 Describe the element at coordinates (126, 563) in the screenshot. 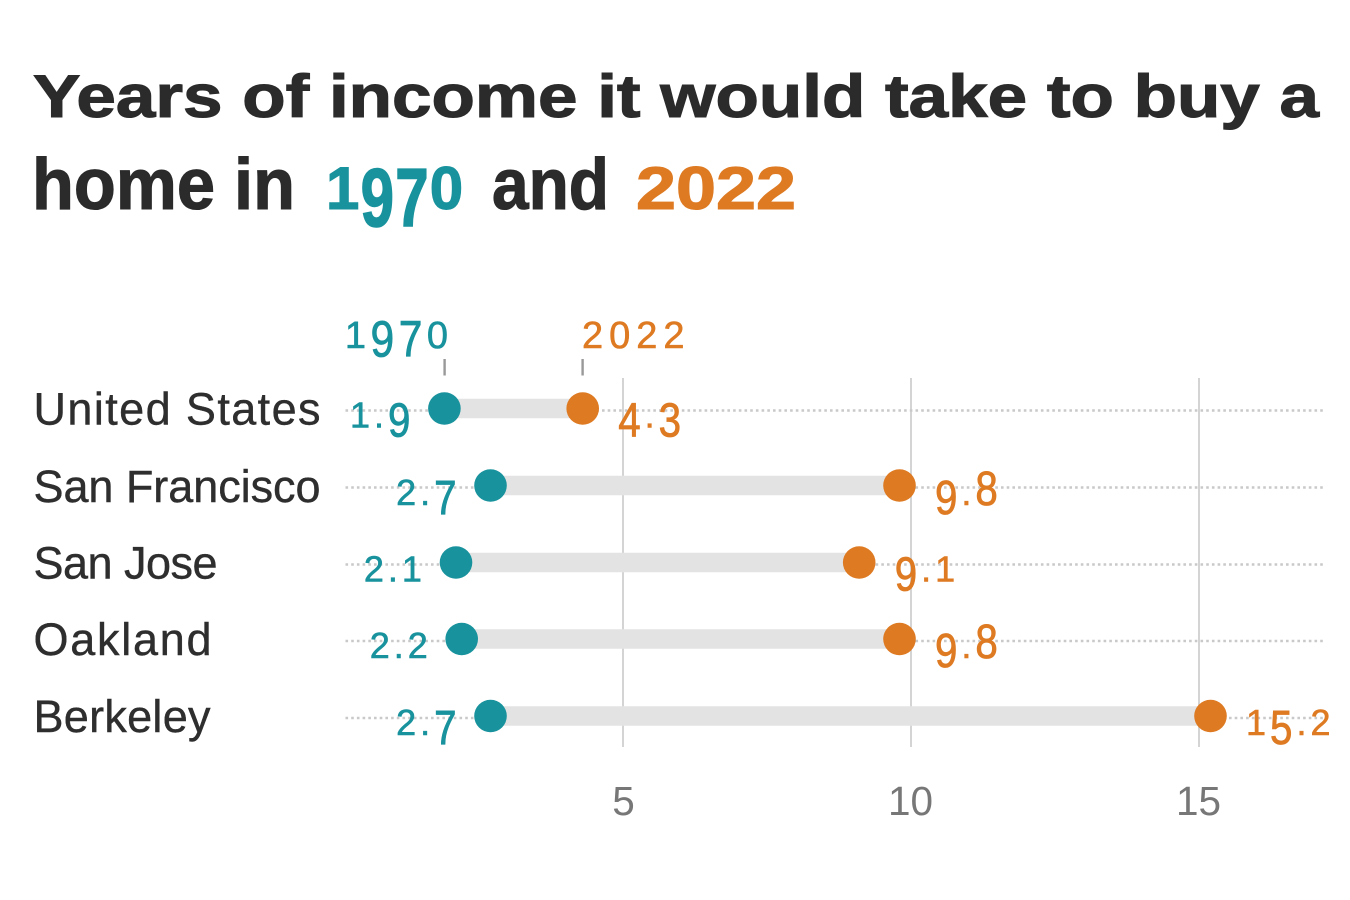

I see `svg-text: San Jose` at that location.